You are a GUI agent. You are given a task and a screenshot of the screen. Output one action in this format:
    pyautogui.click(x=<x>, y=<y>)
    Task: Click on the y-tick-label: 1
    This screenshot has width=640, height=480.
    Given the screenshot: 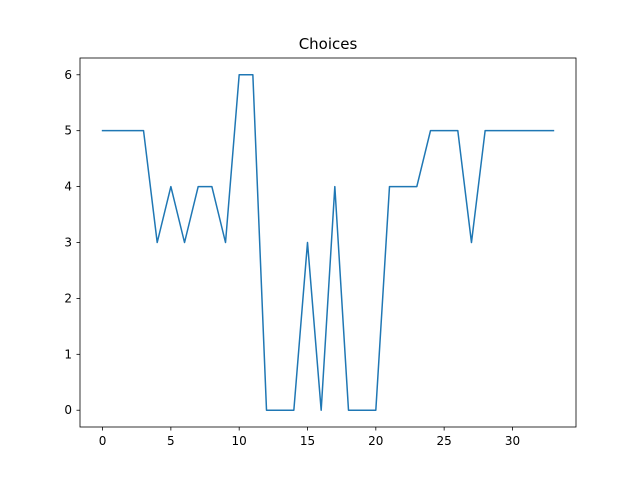 What is the action you would take?
    pyautogui.click(x=68, y=354)
    